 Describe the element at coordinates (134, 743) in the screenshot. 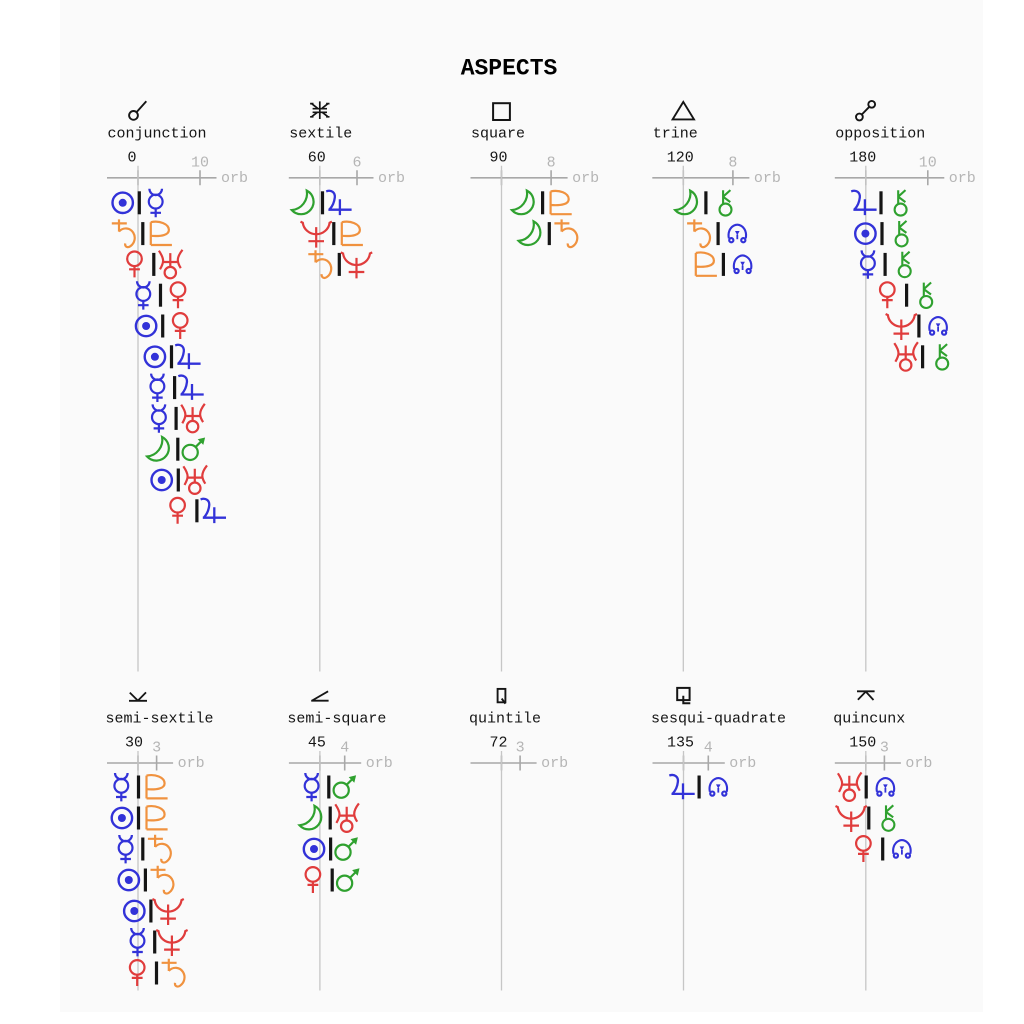

I see `svg-text: 30` at that location.